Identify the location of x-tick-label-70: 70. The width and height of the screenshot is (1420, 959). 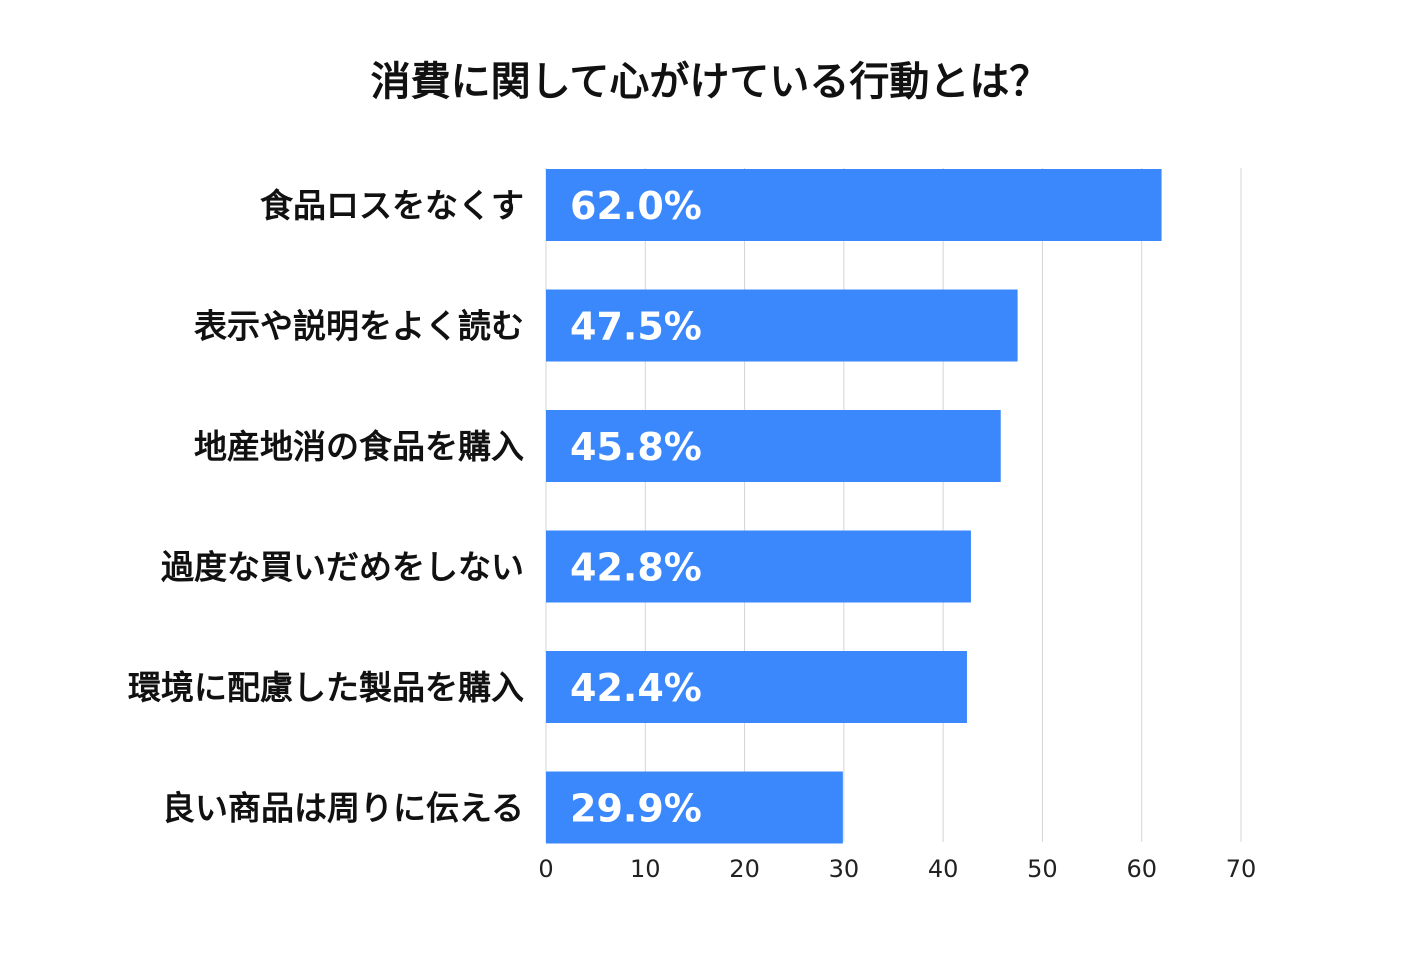
(1241, 869).